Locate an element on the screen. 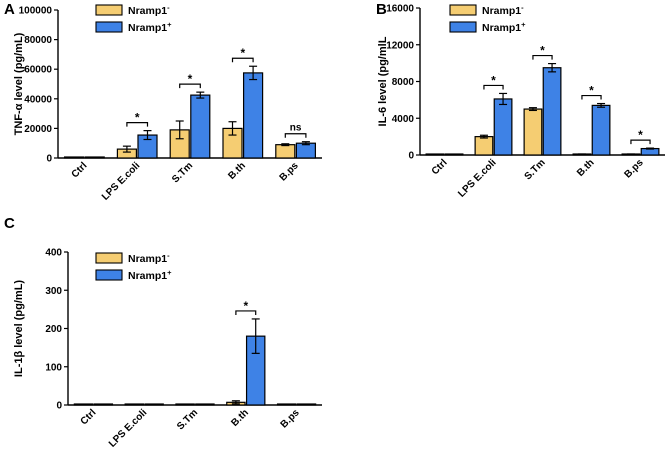 Image resolution: width=667 pixels, height=459 pixels. y-tick-label: 40000 is located at coordinates (38, 99).